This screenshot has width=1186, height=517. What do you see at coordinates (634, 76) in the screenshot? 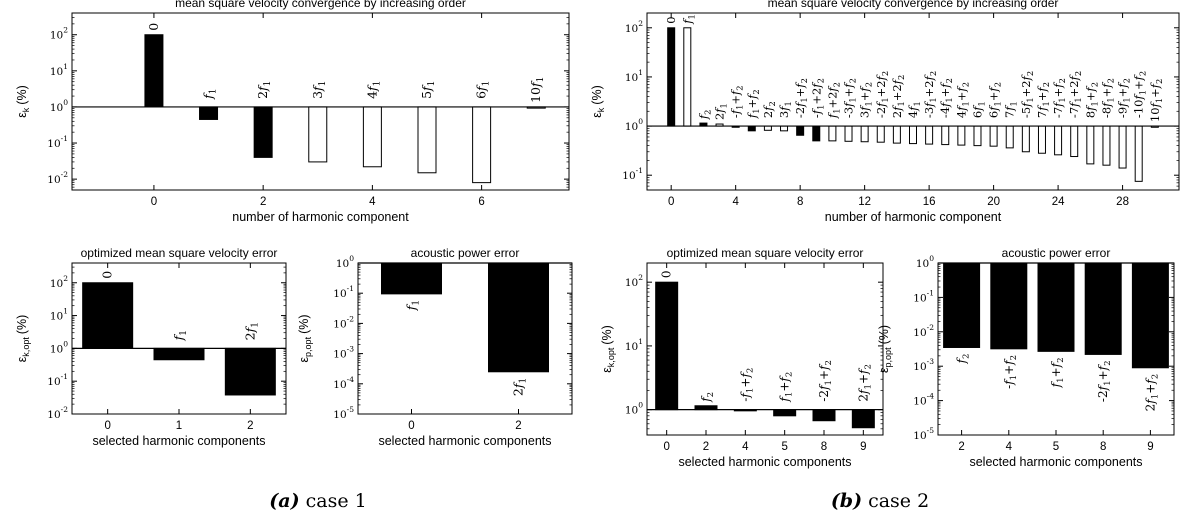
I see `y-tick-label: 10¹` at bounding box center [634, 76].